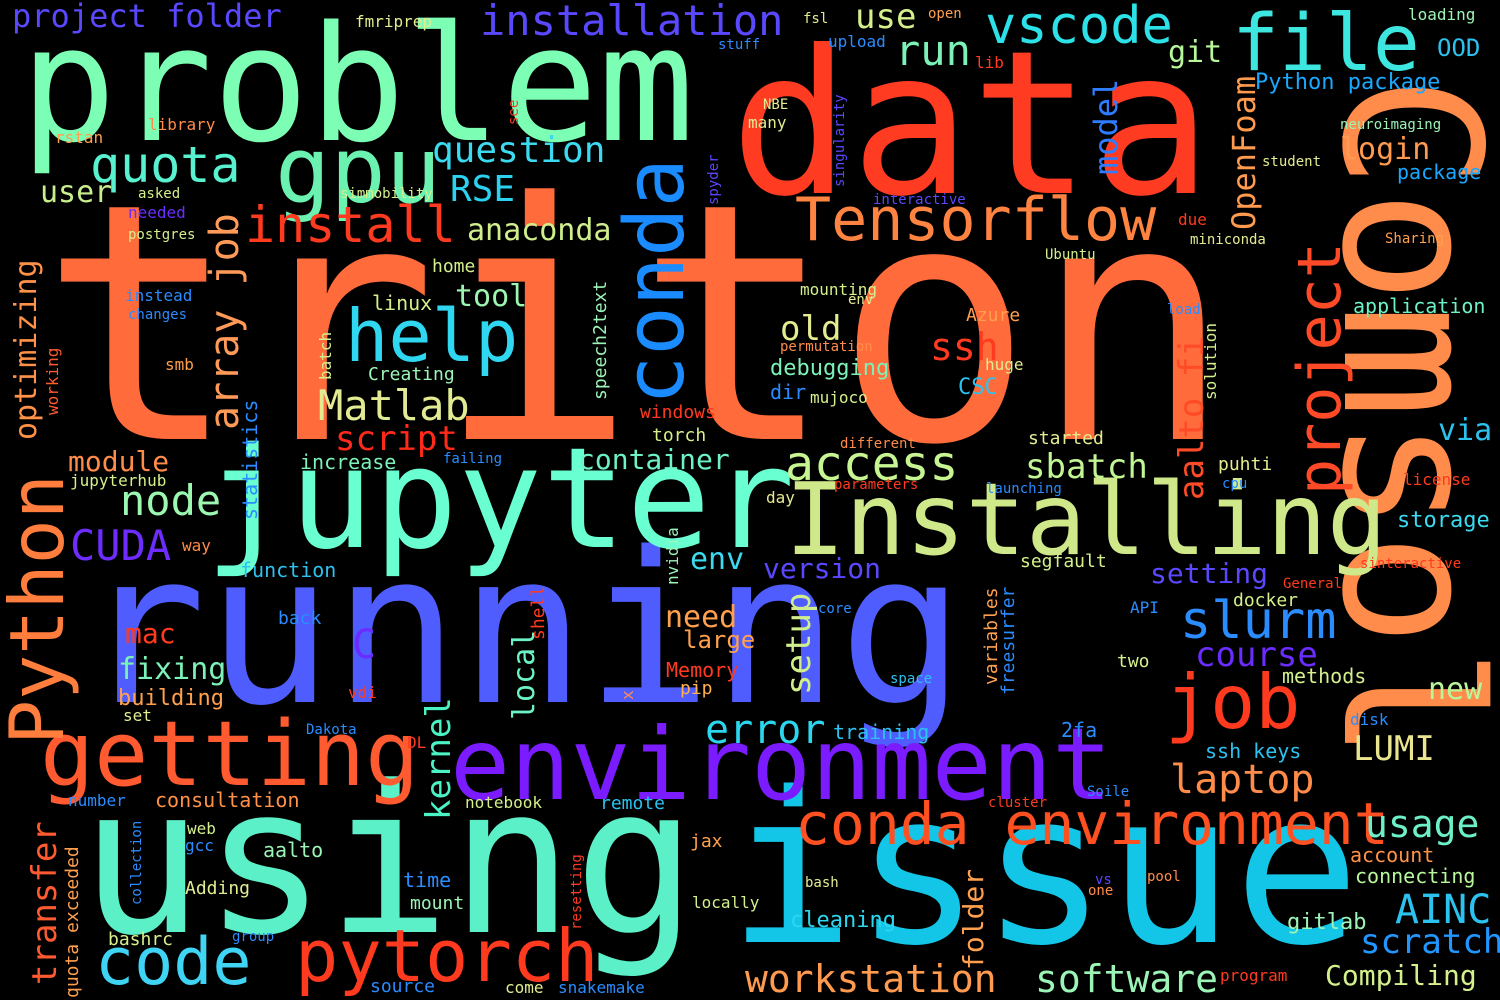 This screenshot has width=1500, height=1000. I want to click on word: number, so click(97, 800).